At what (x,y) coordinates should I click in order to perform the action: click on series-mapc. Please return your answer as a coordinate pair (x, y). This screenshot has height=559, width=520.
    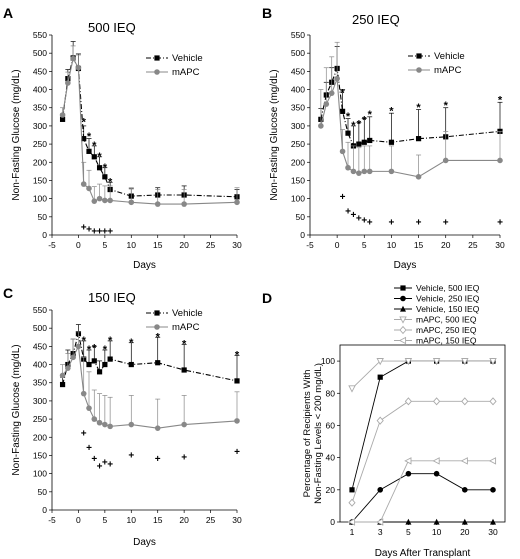
    Looking at the image, I should click on (410, 110).